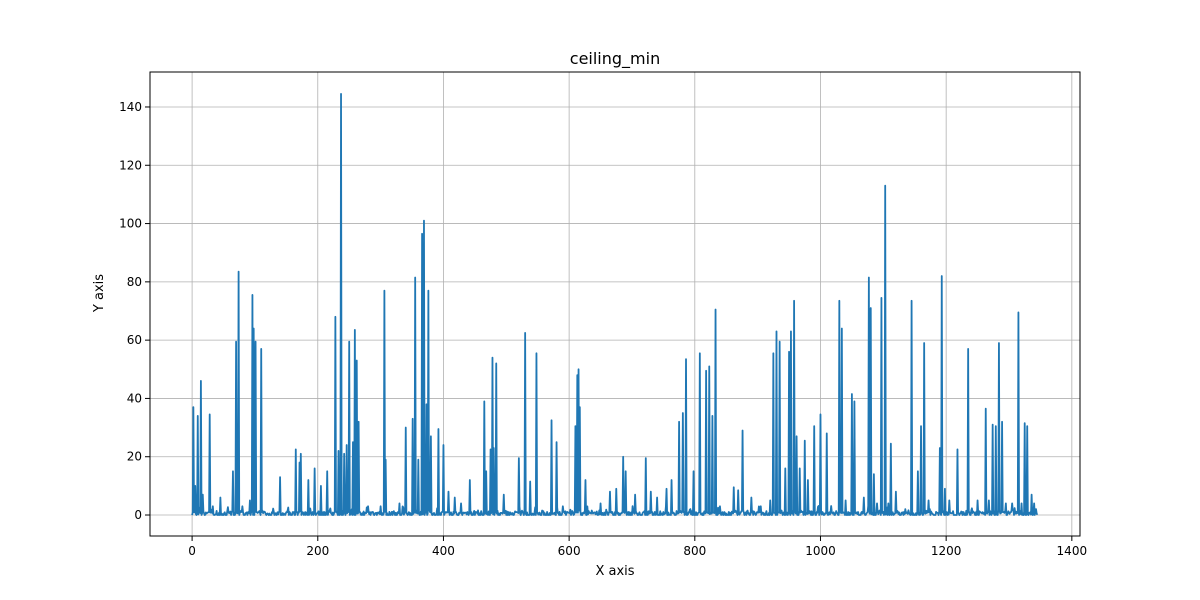 The width and height of the screenshot is (1200, 600). What do you see at coordinates (130, 107) in the screenshot?
I see `y-tick-label: 140` at bounding box center [130, 107].